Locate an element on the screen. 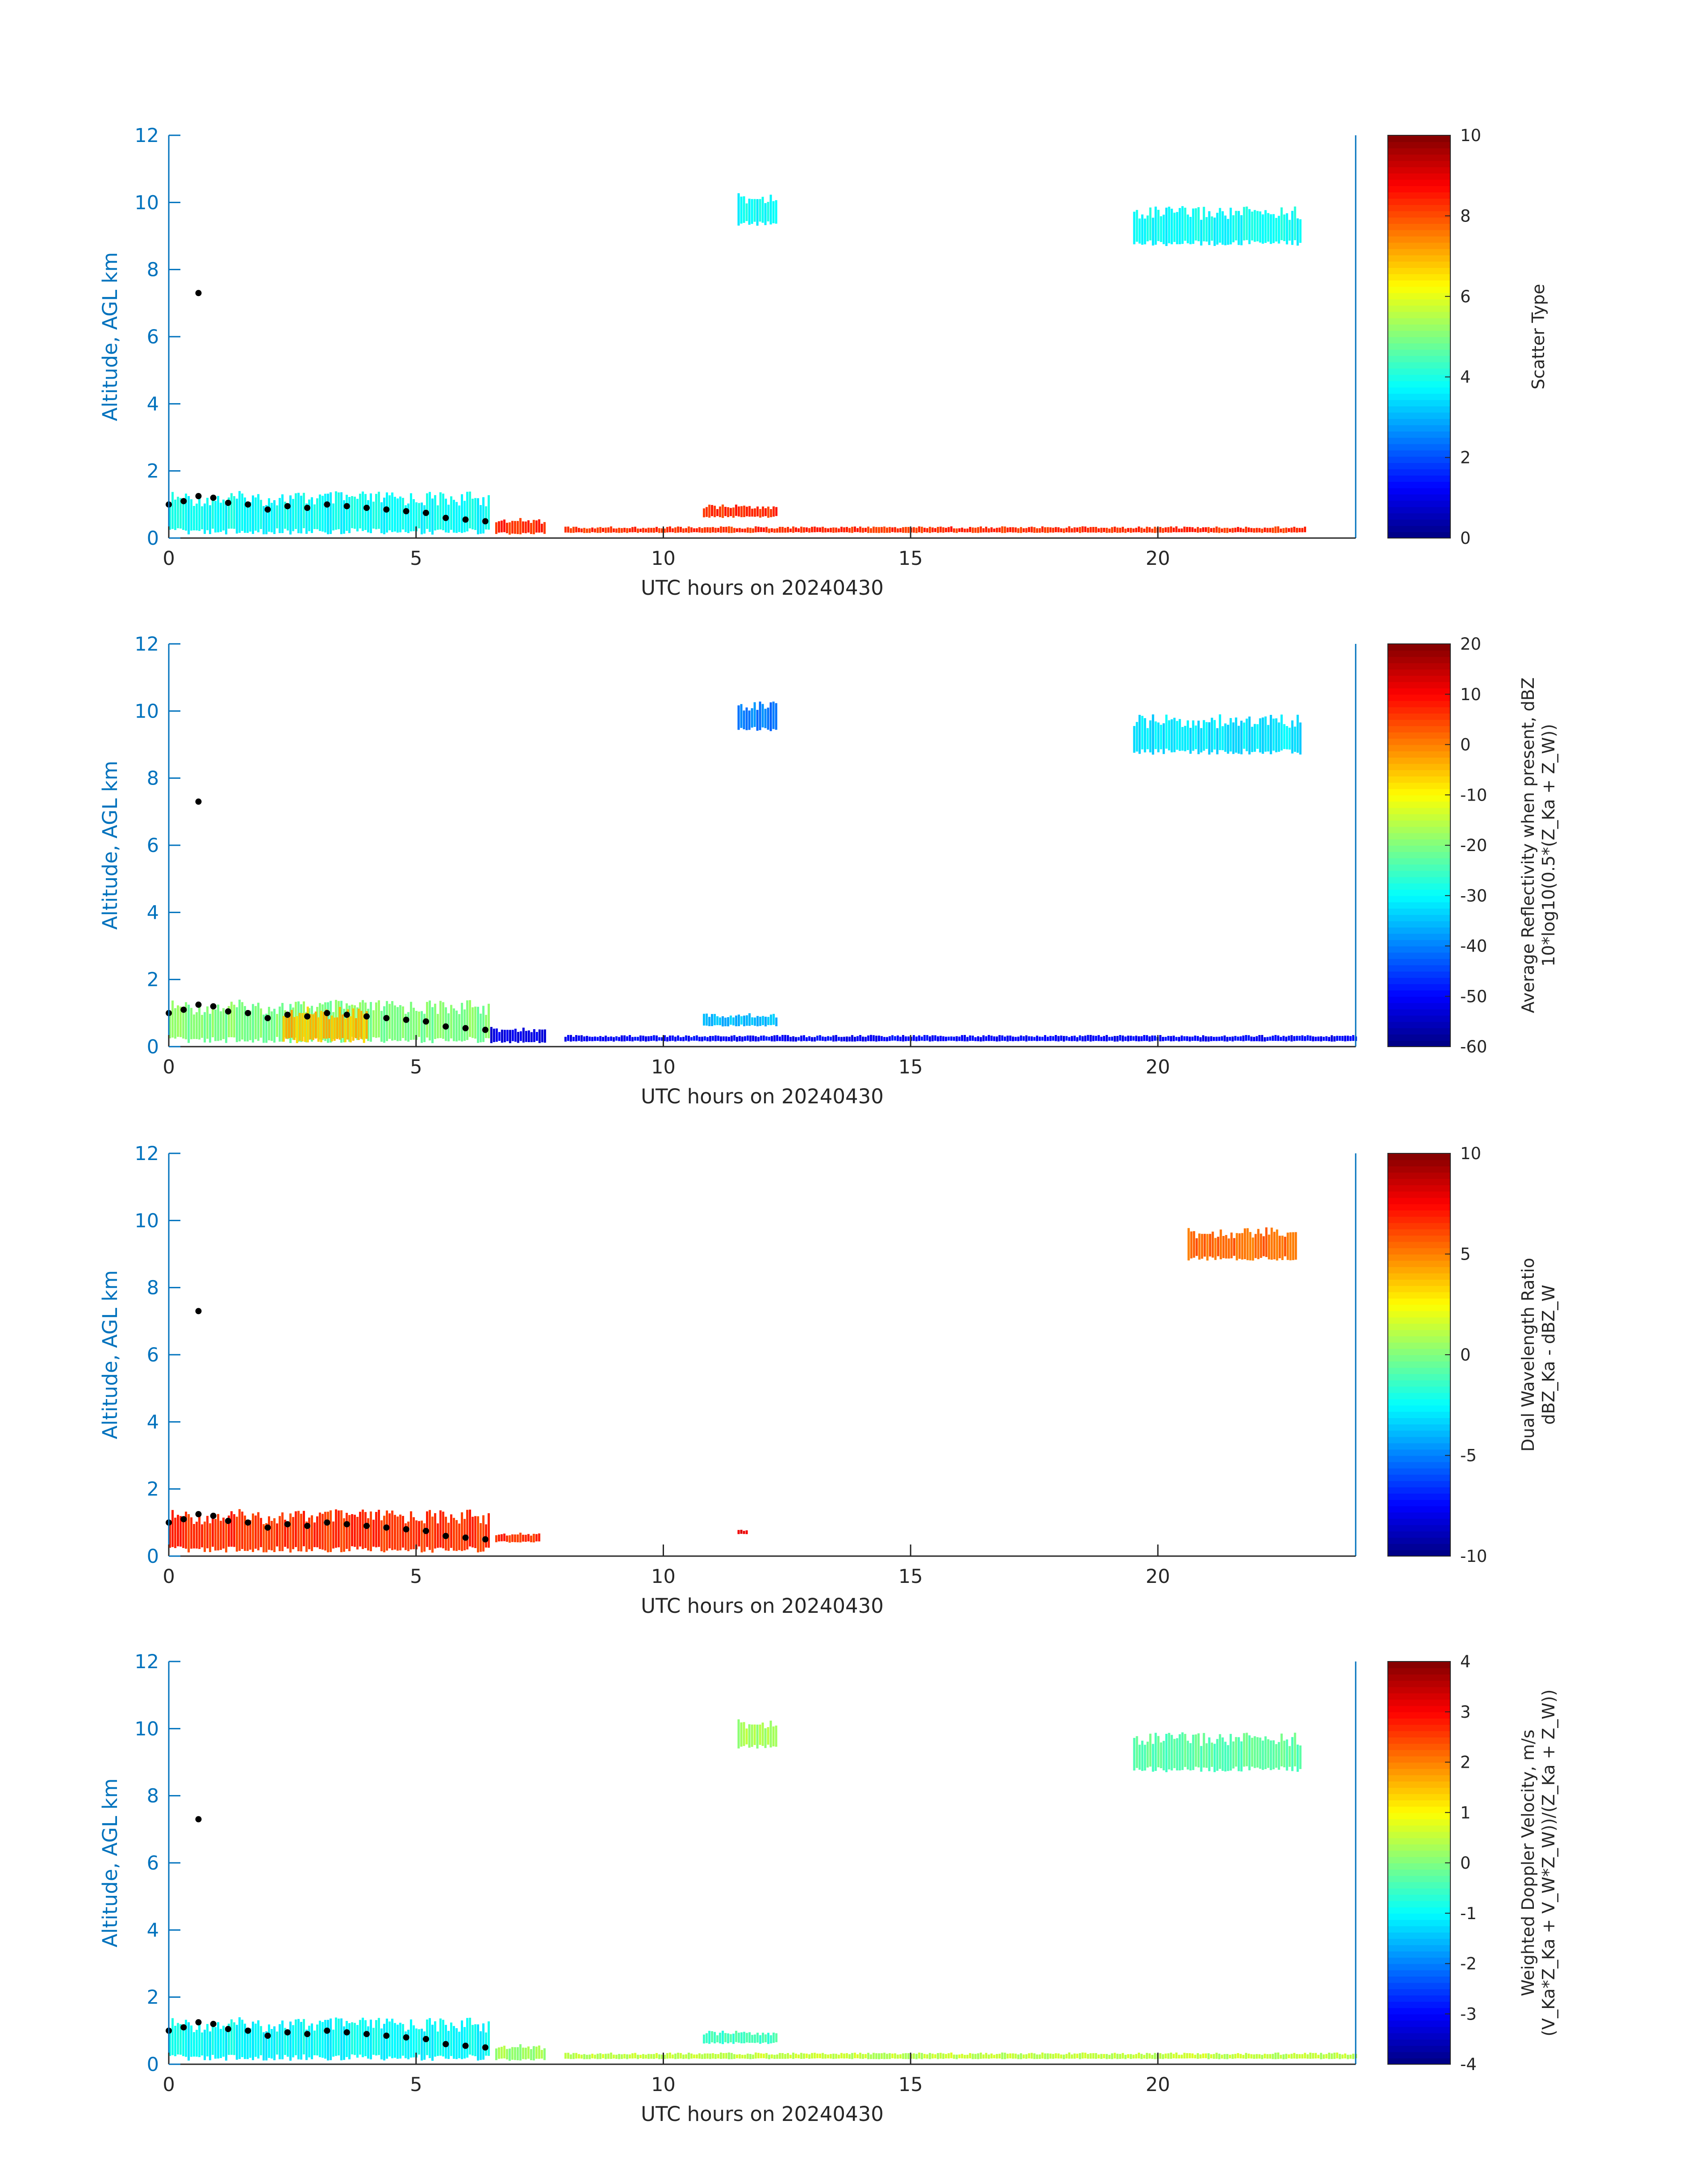 Image resolution: width=1708 pixels, height=2179 pixels. colorbar-label: Dual Wavelength RatiodBZ_Ka - dBZ_W is located at coordinates (1538, 1355).